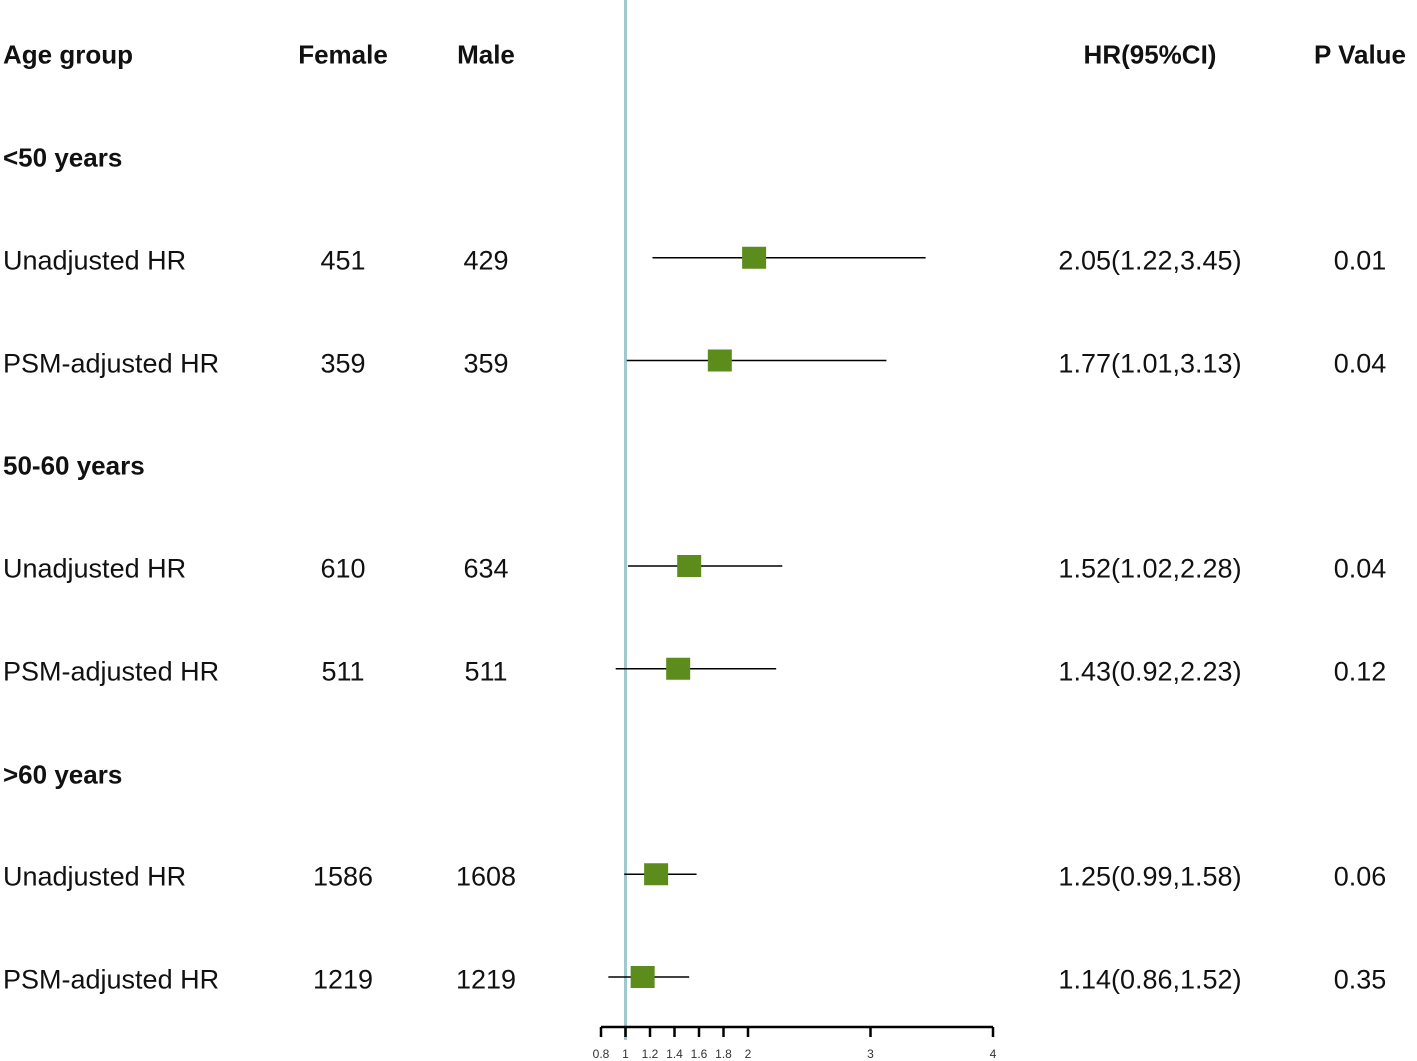 The image size is (1417, 1061). What do you see at coordinates (486, 671) in the screenshot?
I see `male-count: 511` at bounding box center [486, 671].